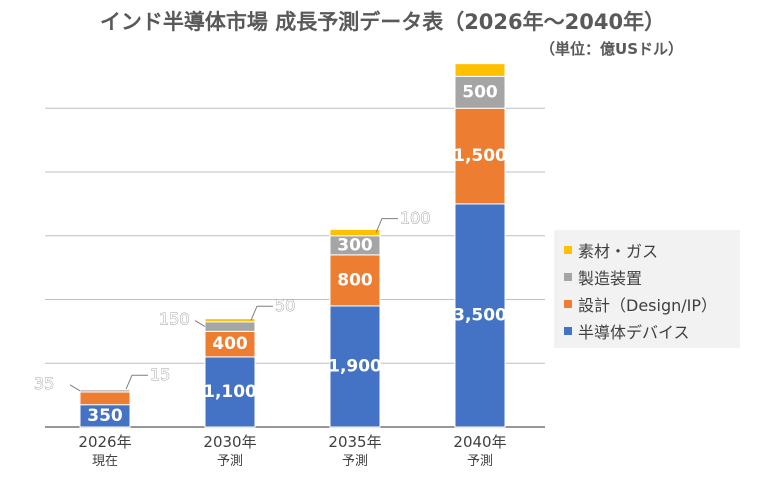 The image size is (765, 482). I want to click on legend-label: 設計（Design/IP）, so click(648, 305).